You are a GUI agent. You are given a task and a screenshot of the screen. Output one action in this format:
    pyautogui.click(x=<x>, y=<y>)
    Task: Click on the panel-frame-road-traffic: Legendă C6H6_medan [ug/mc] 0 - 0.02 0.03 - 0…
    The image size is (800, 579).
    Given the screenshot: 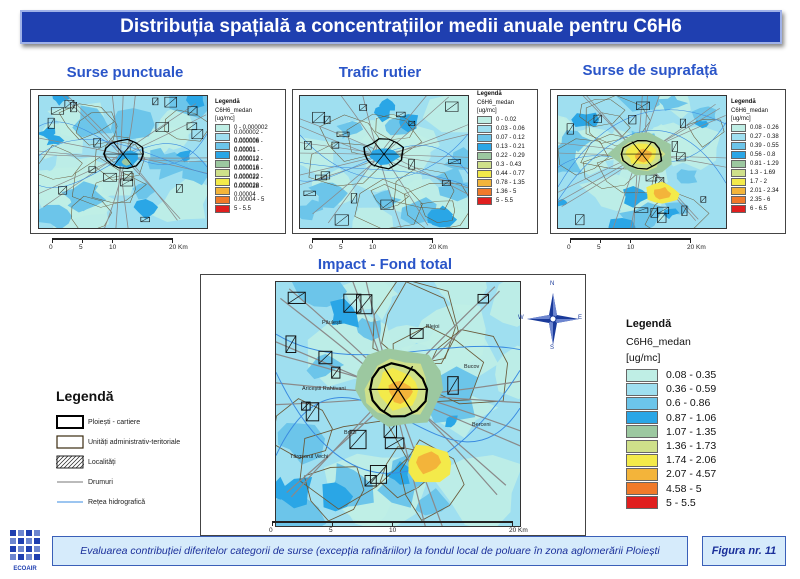 What is the action you would take?
    pyautogui.click(x=415, y=161)
    